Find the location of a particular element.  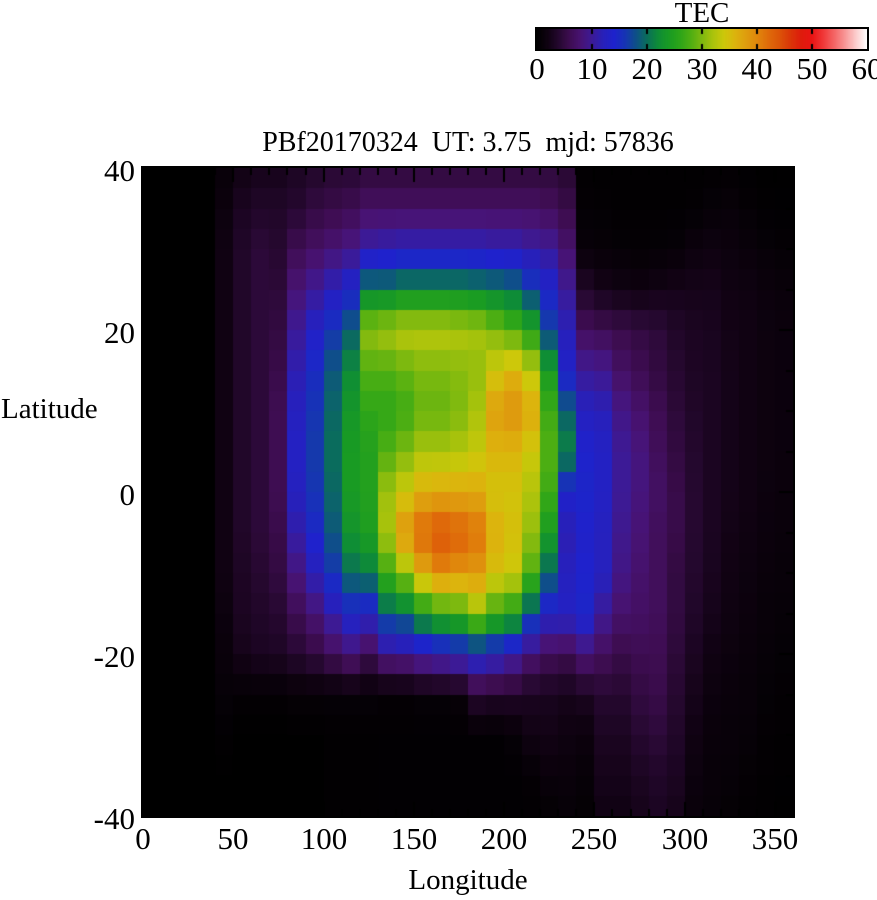

colorbar-canvas is located at coordinates (702, 39).